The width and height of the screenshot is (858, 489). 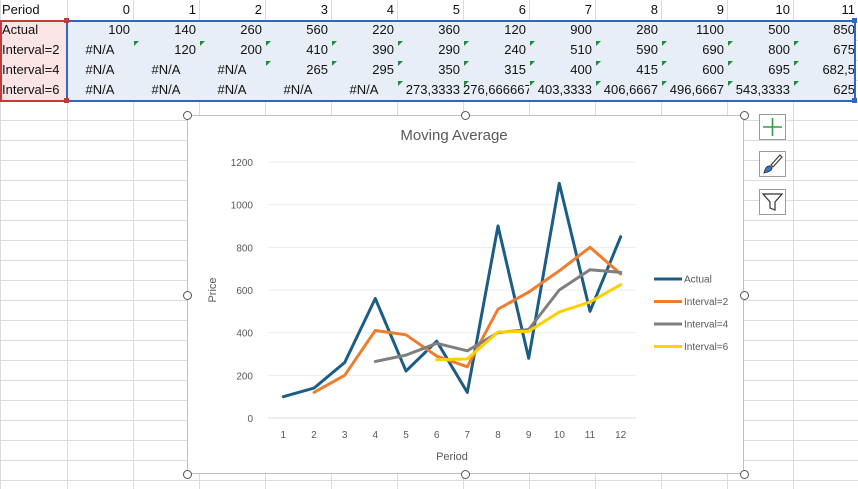 I want to click on chart-resize-handle-tm, so click(x=465, y=115).